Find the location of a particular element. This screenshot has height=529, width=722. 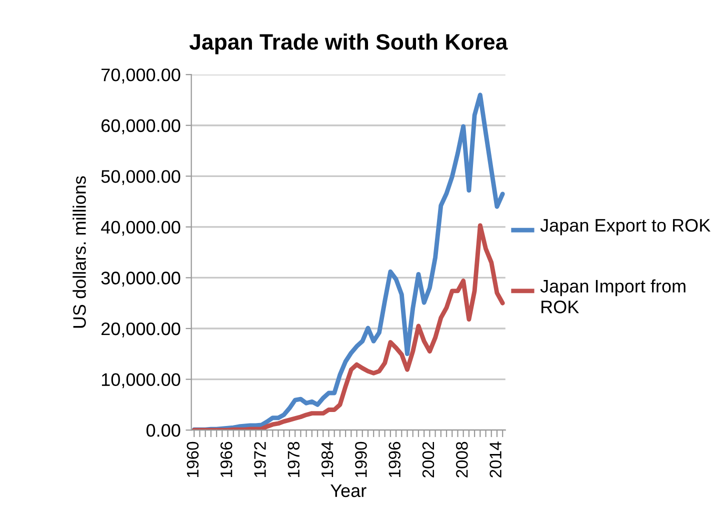

x-tick-label: 1978 is located at coordinates (294, 459).